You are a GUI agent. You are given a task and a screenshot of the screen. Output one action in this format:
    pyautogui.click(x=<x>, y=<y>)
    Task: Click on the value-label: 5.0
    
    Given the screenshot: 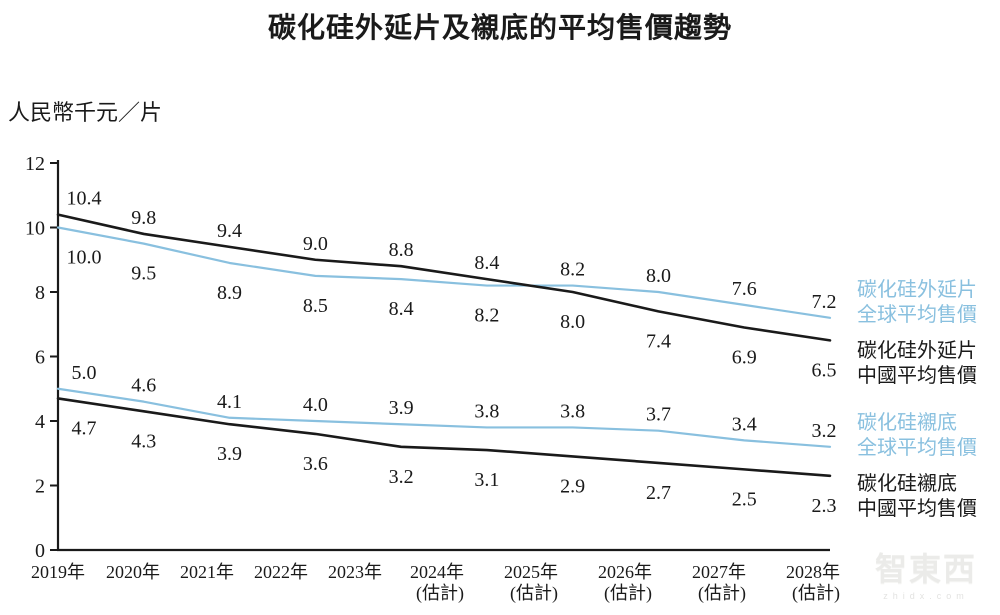 What is the action you would take?
    pyautogui.click(x=84, y=373)
    